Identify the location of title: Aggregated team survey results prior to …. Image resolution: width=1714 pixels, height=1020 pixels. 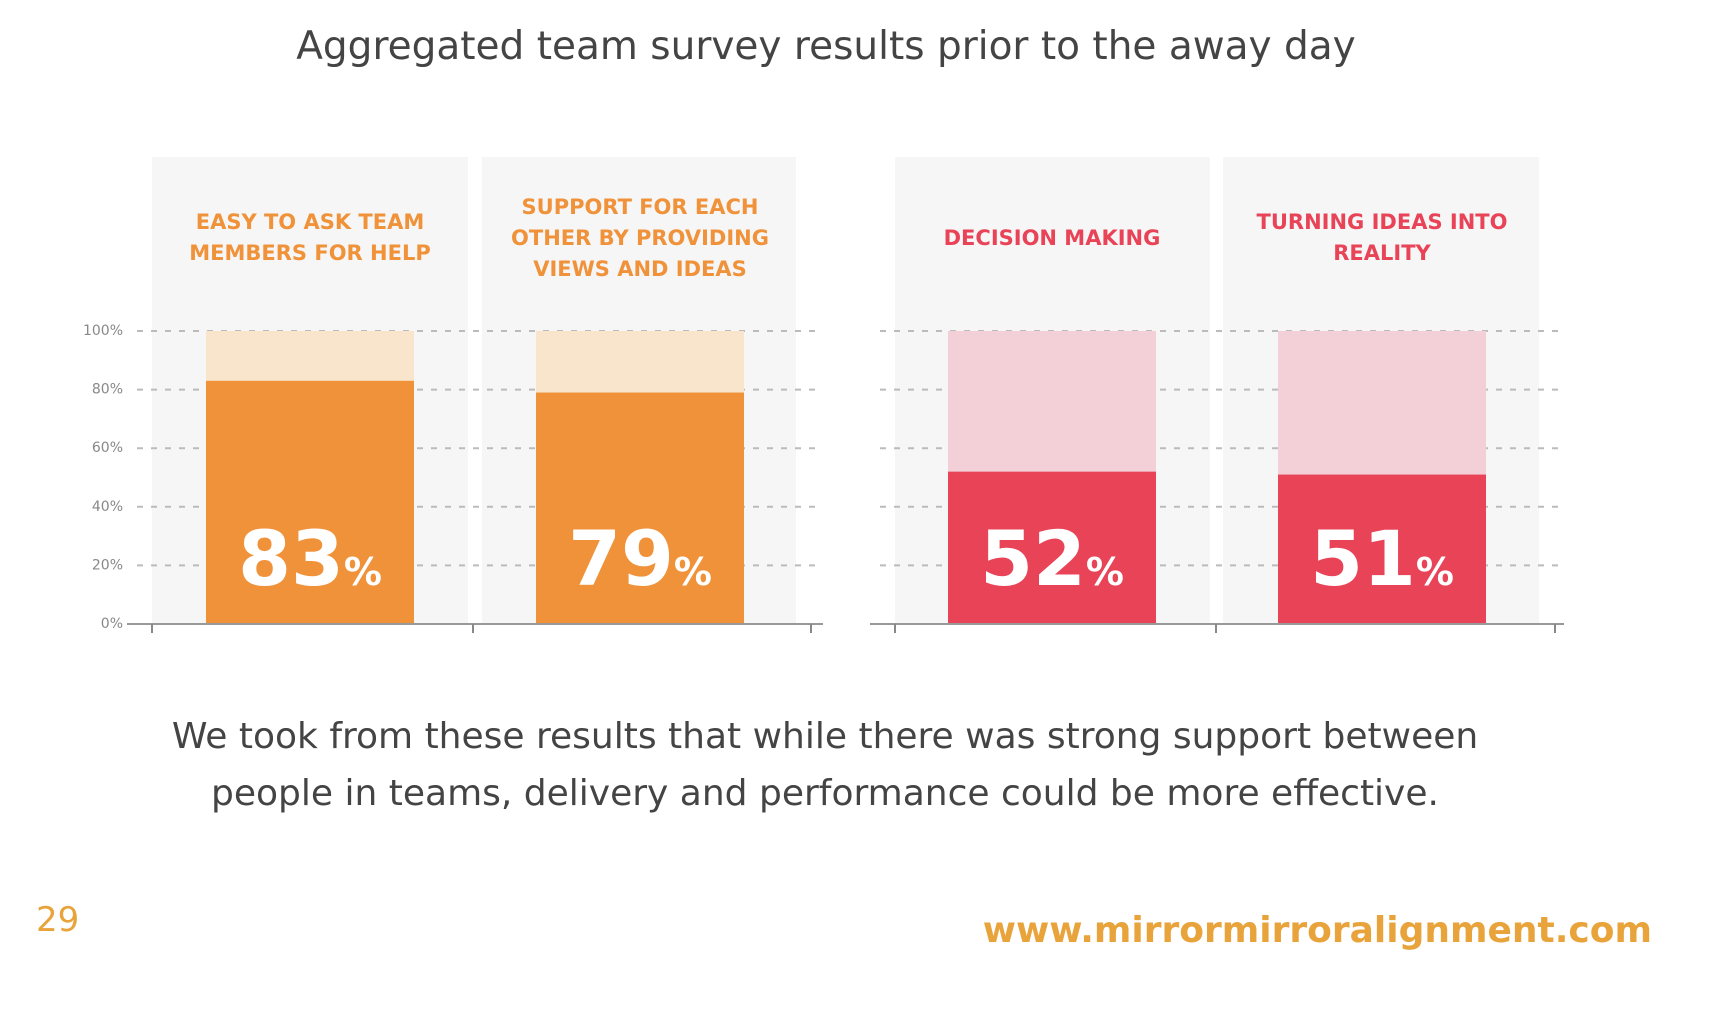
(826, 46).